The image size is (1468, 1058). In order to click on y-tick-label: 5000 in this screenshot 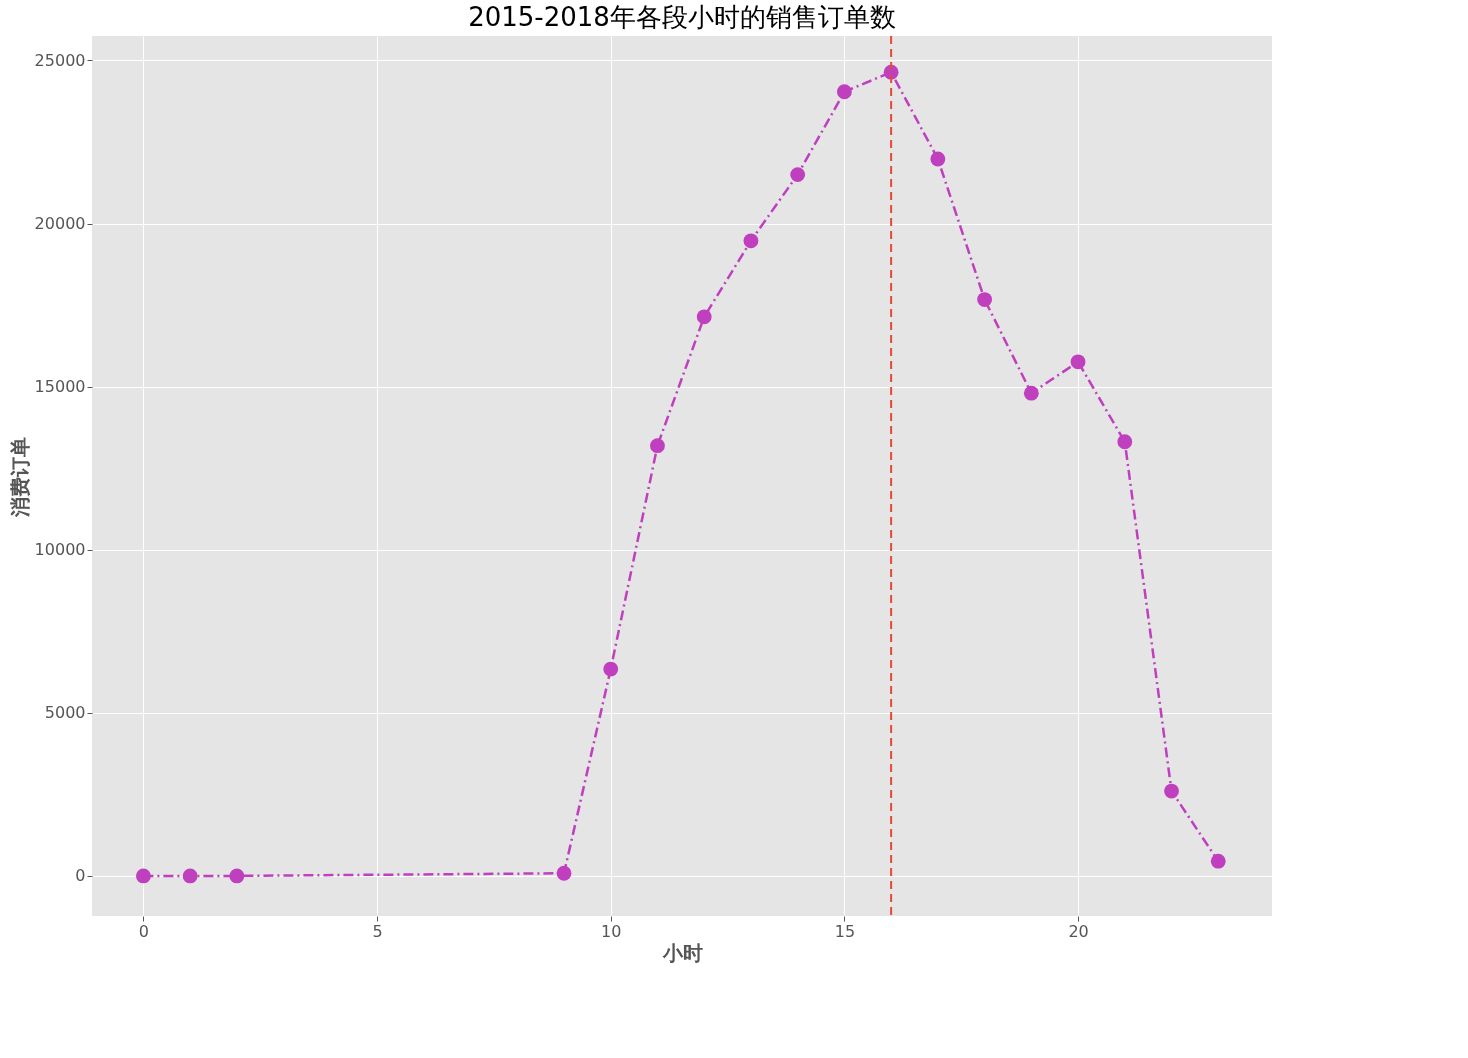, I will do `click(65, 713)`.